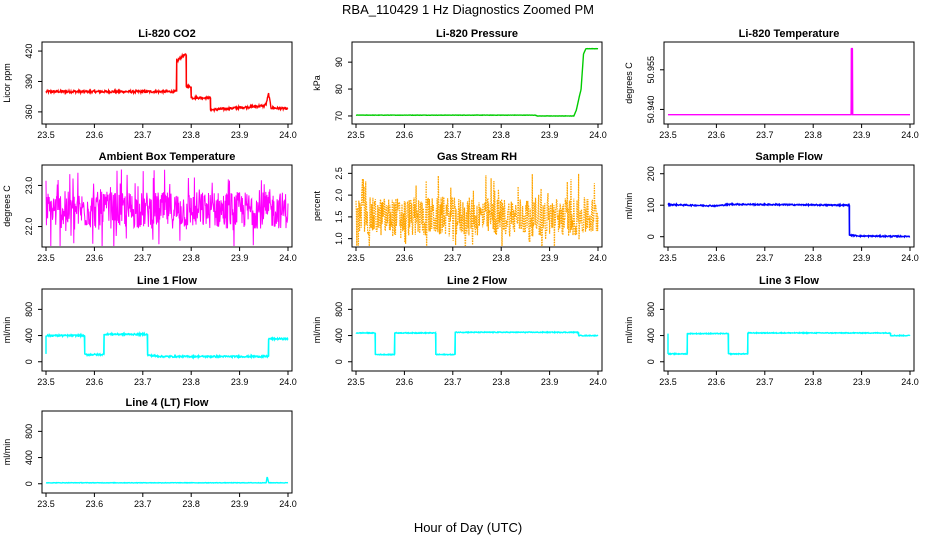  Describe the element at coordinates (317, 330) in the screenshot. I see `y-axis-label: ml/min` at that location.